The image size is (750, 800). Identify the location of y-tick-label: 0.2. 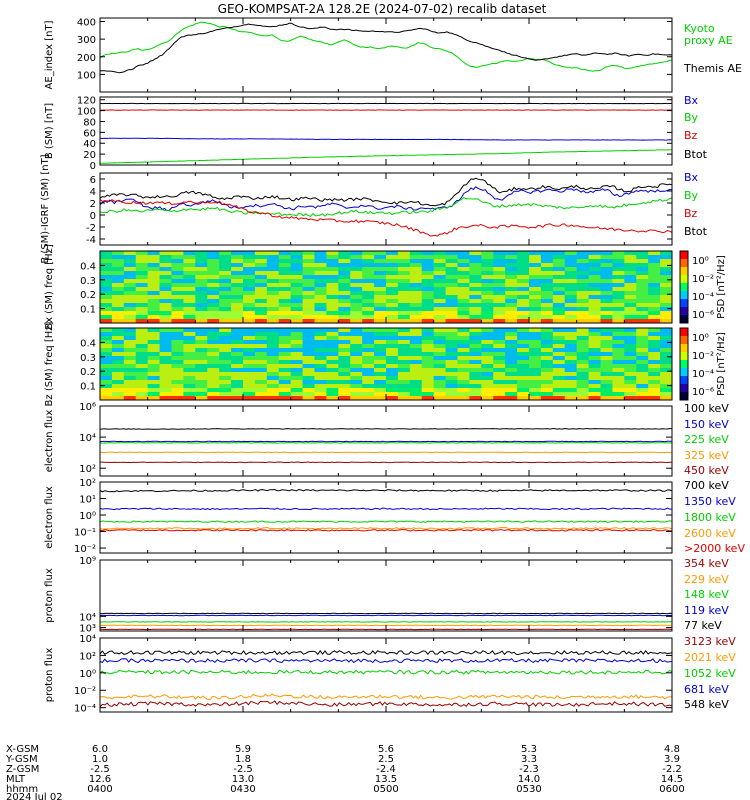
(88, 295).